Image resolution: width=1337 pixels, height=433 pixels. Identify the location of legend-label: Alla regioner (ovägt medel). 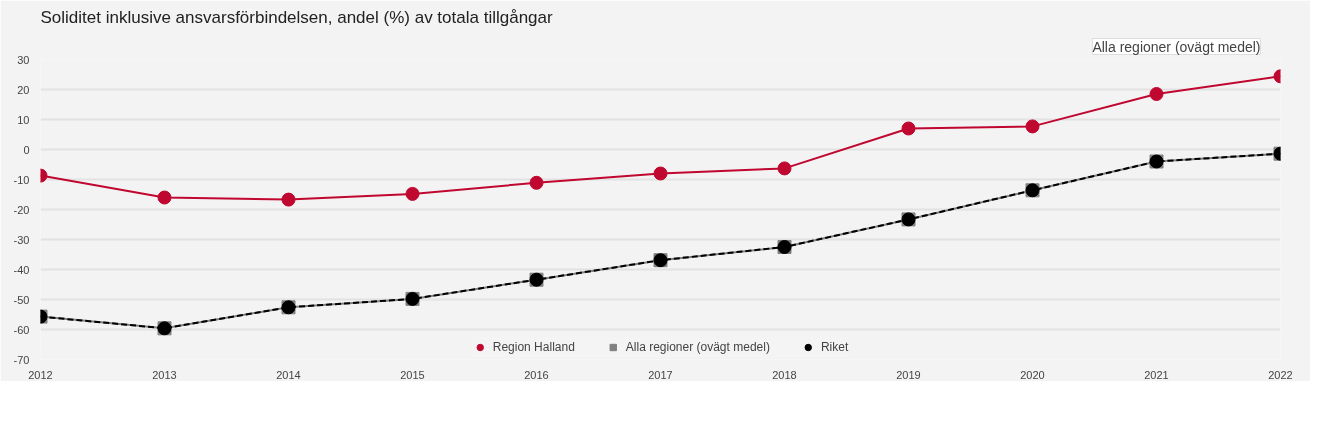
(697, 347).